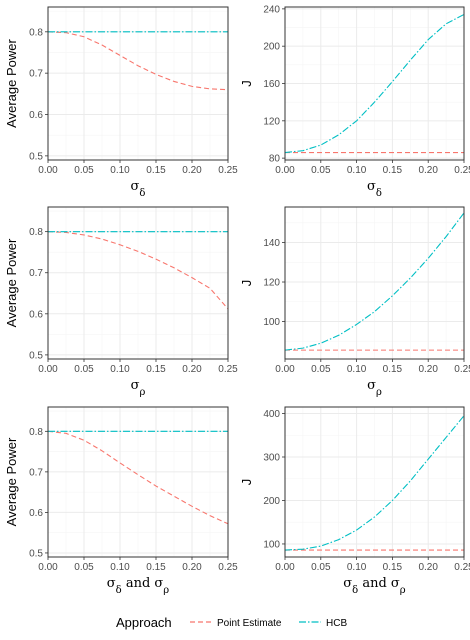 The image size is (470, 640). What do you see at coordinates (271, 414) in the screenshot?
I see `y-tick-label: 400` at bounding box center [271, 414].